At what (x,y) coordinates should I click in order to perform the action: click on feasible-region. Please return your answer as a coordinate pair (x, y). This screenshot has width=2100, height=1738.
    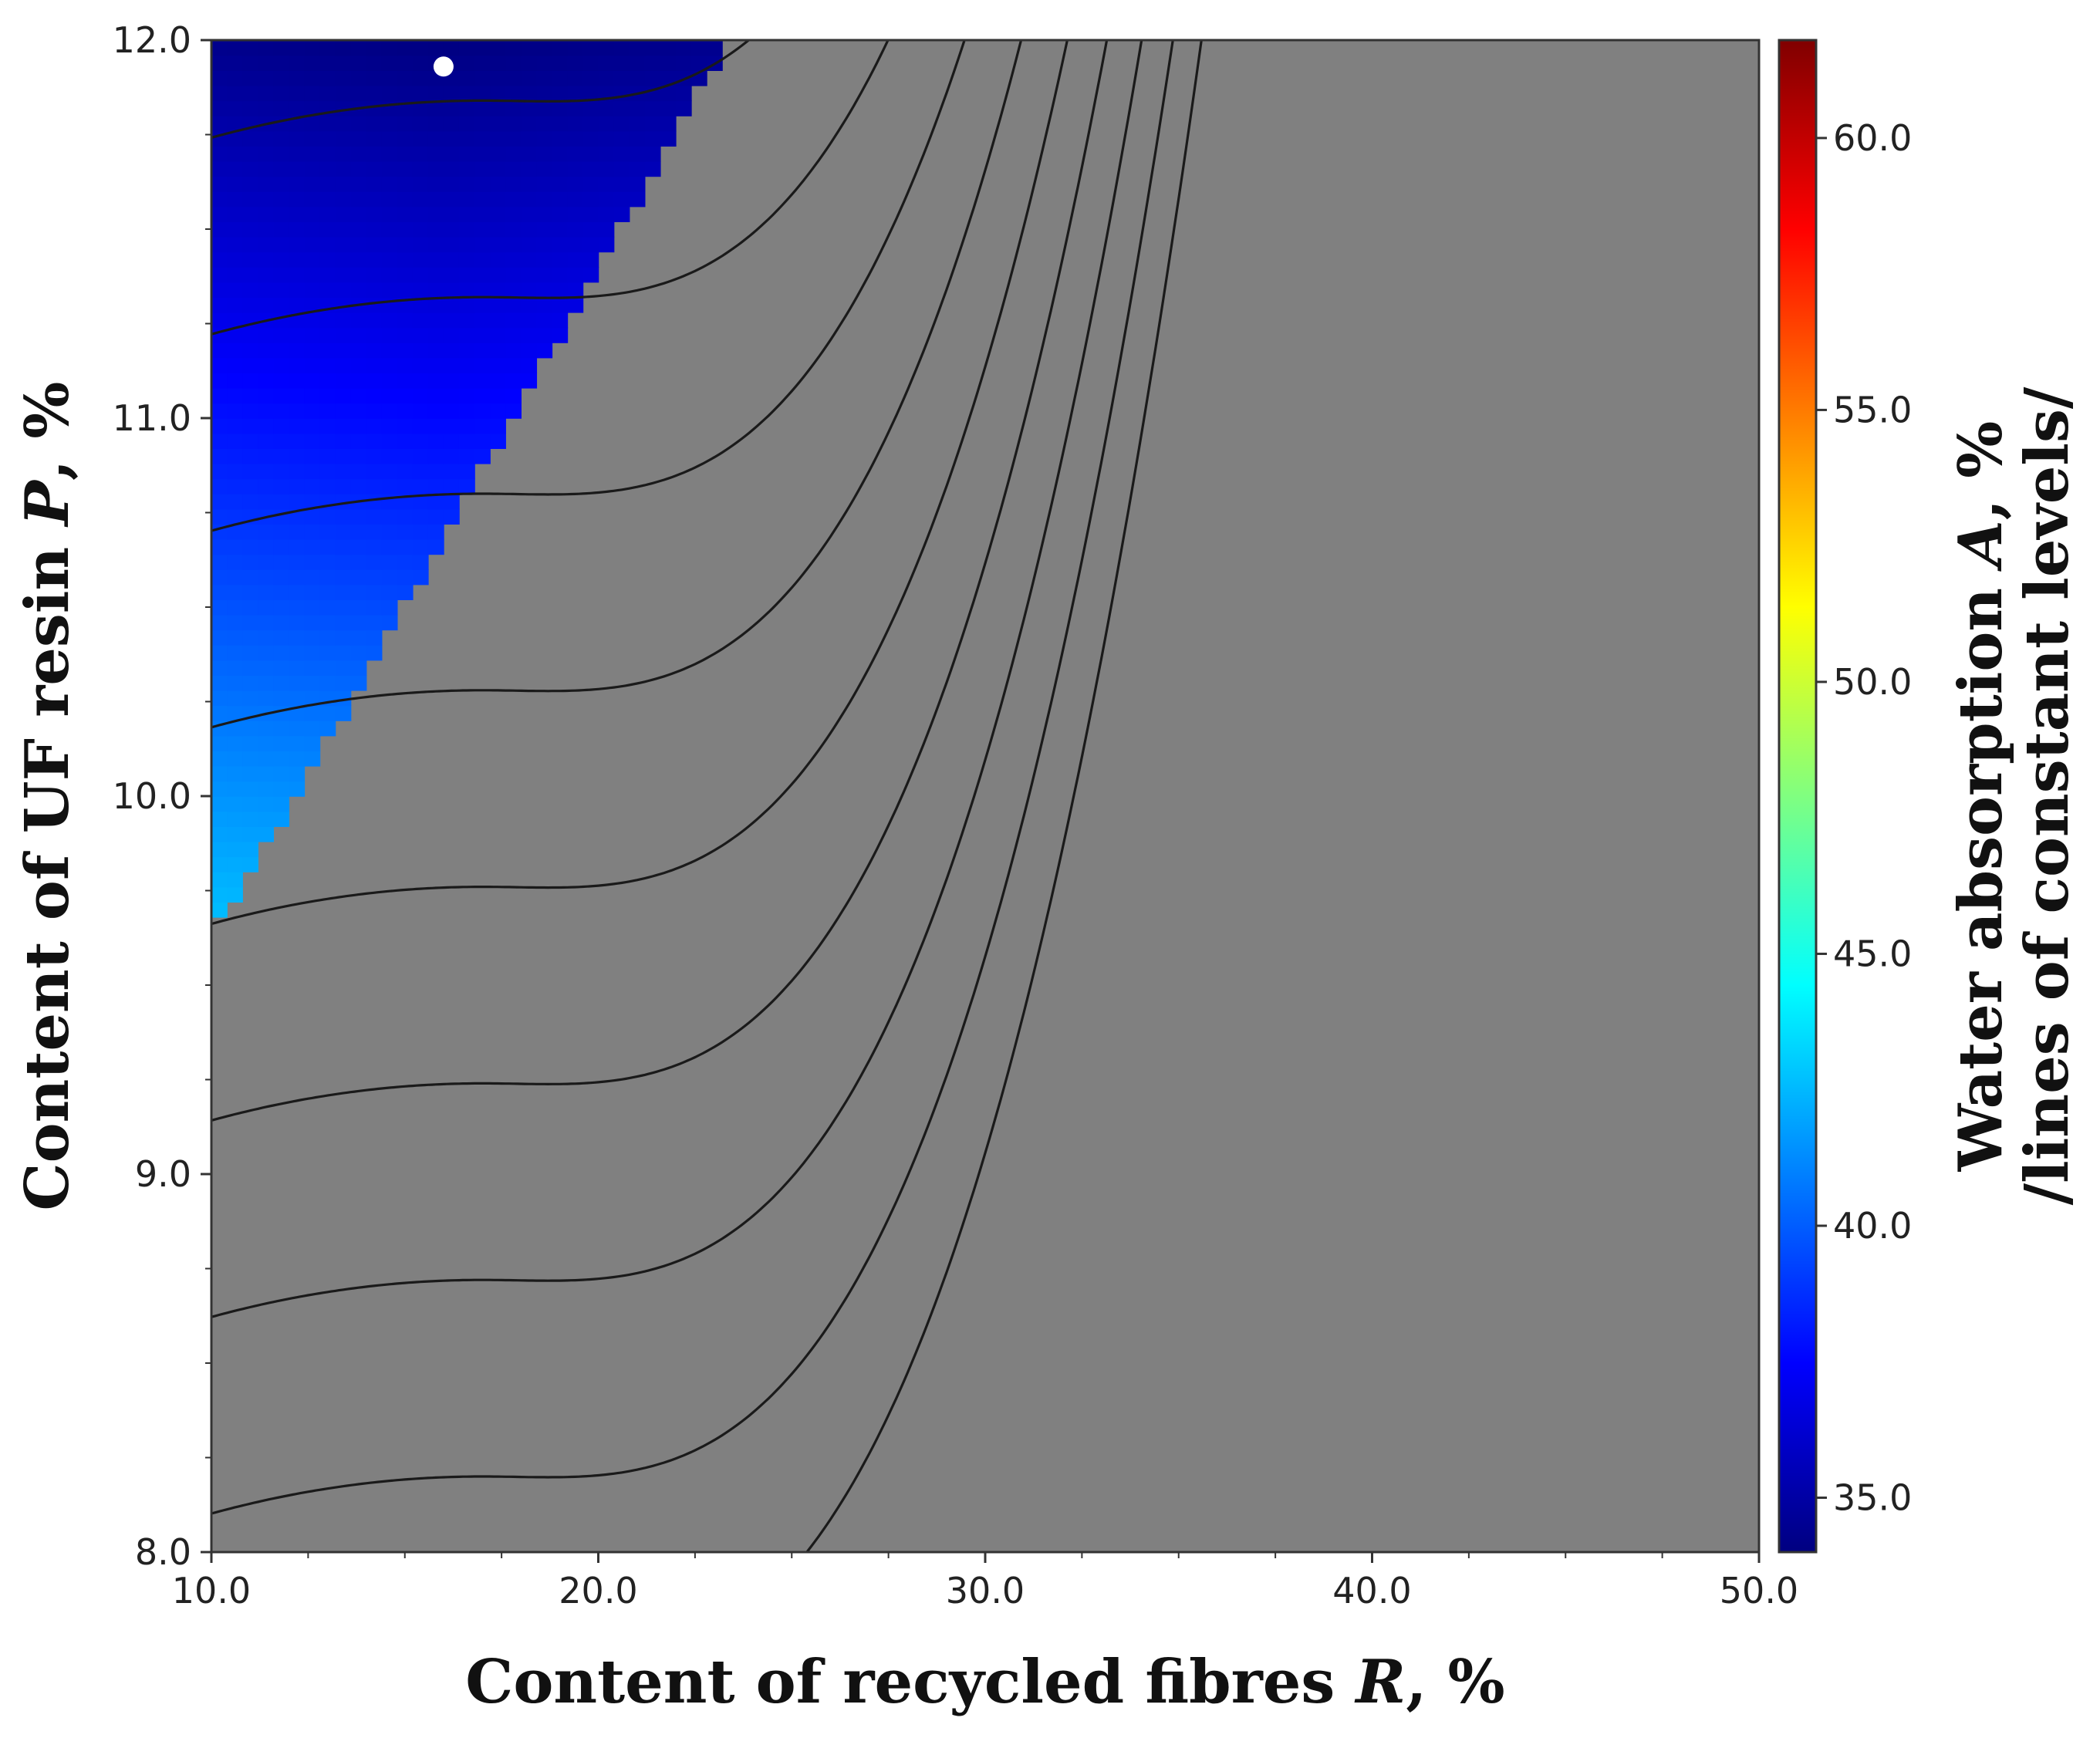
    Looking at the image, I should click on (467, 479).